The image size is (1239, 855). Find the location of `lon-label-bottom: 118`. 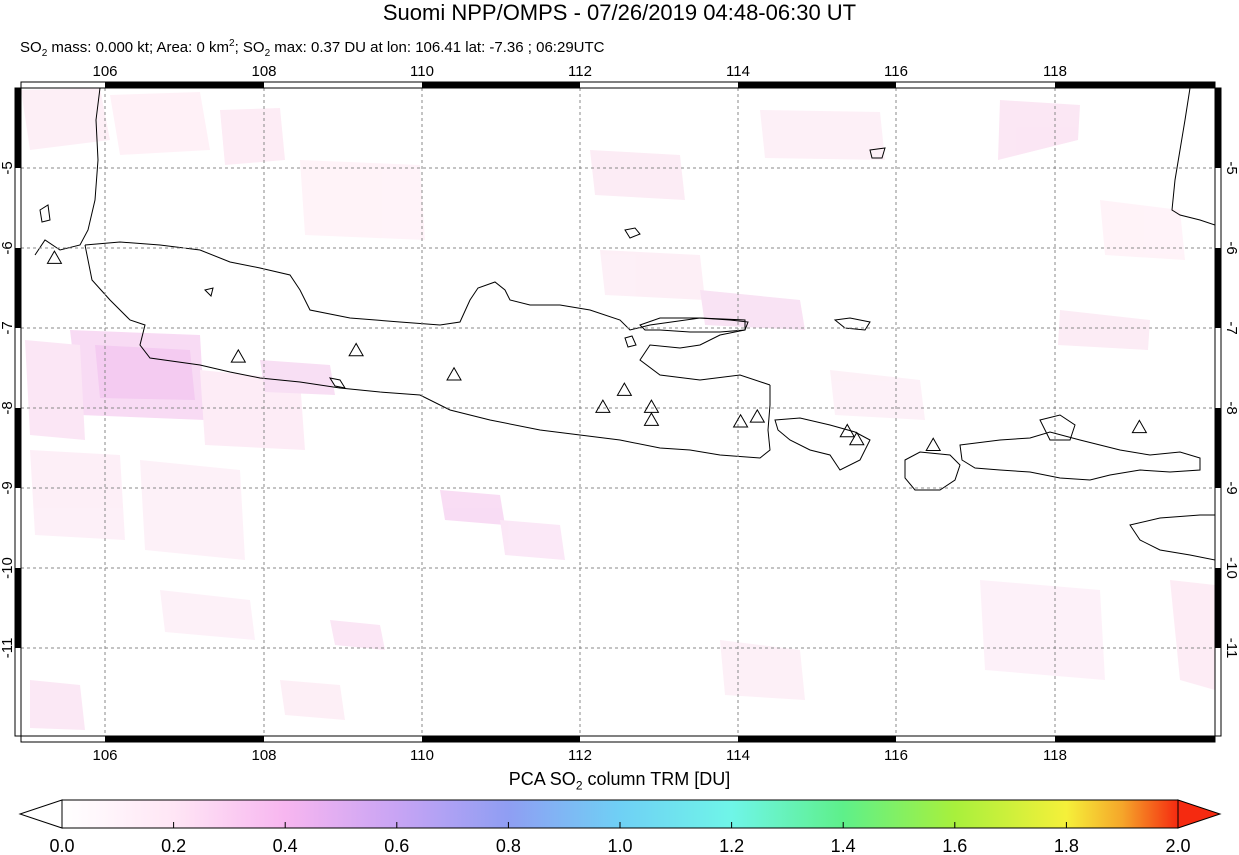

lon-label-bottom: 118 is located at coordinates (1055, 755).